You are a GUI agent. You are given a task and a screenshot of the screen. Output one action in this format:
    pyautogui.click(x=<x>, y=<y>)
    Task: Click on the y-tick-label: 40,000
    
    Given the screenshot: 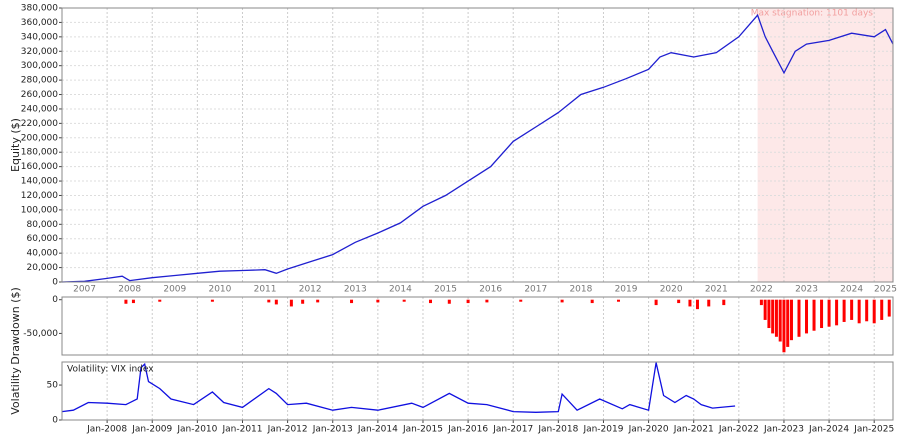 What is the action you would take?
    pyautogui.click(x=43, y=254)
    